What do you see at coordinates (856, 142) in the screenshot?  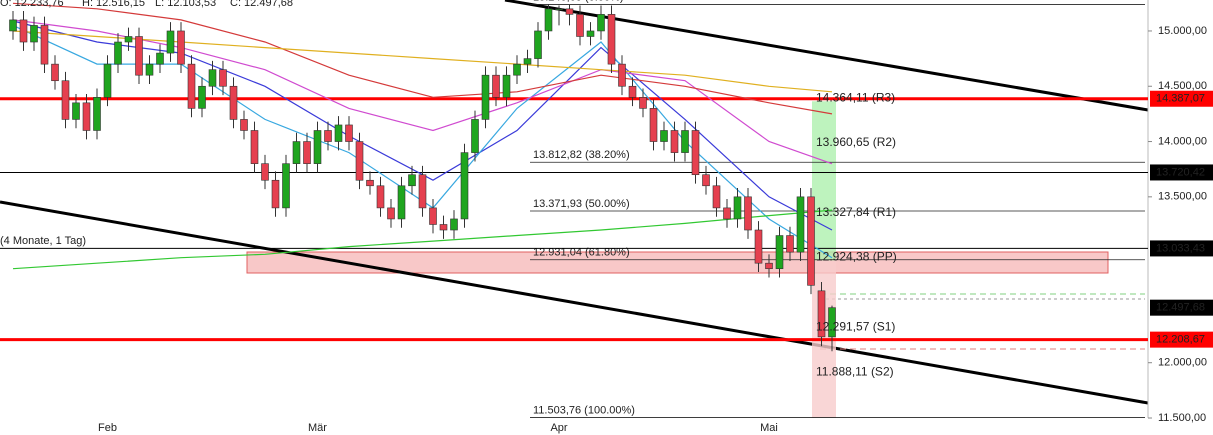 I see `pivot-label: 13.960,65 (R2)` at bounding box center [856, 142].